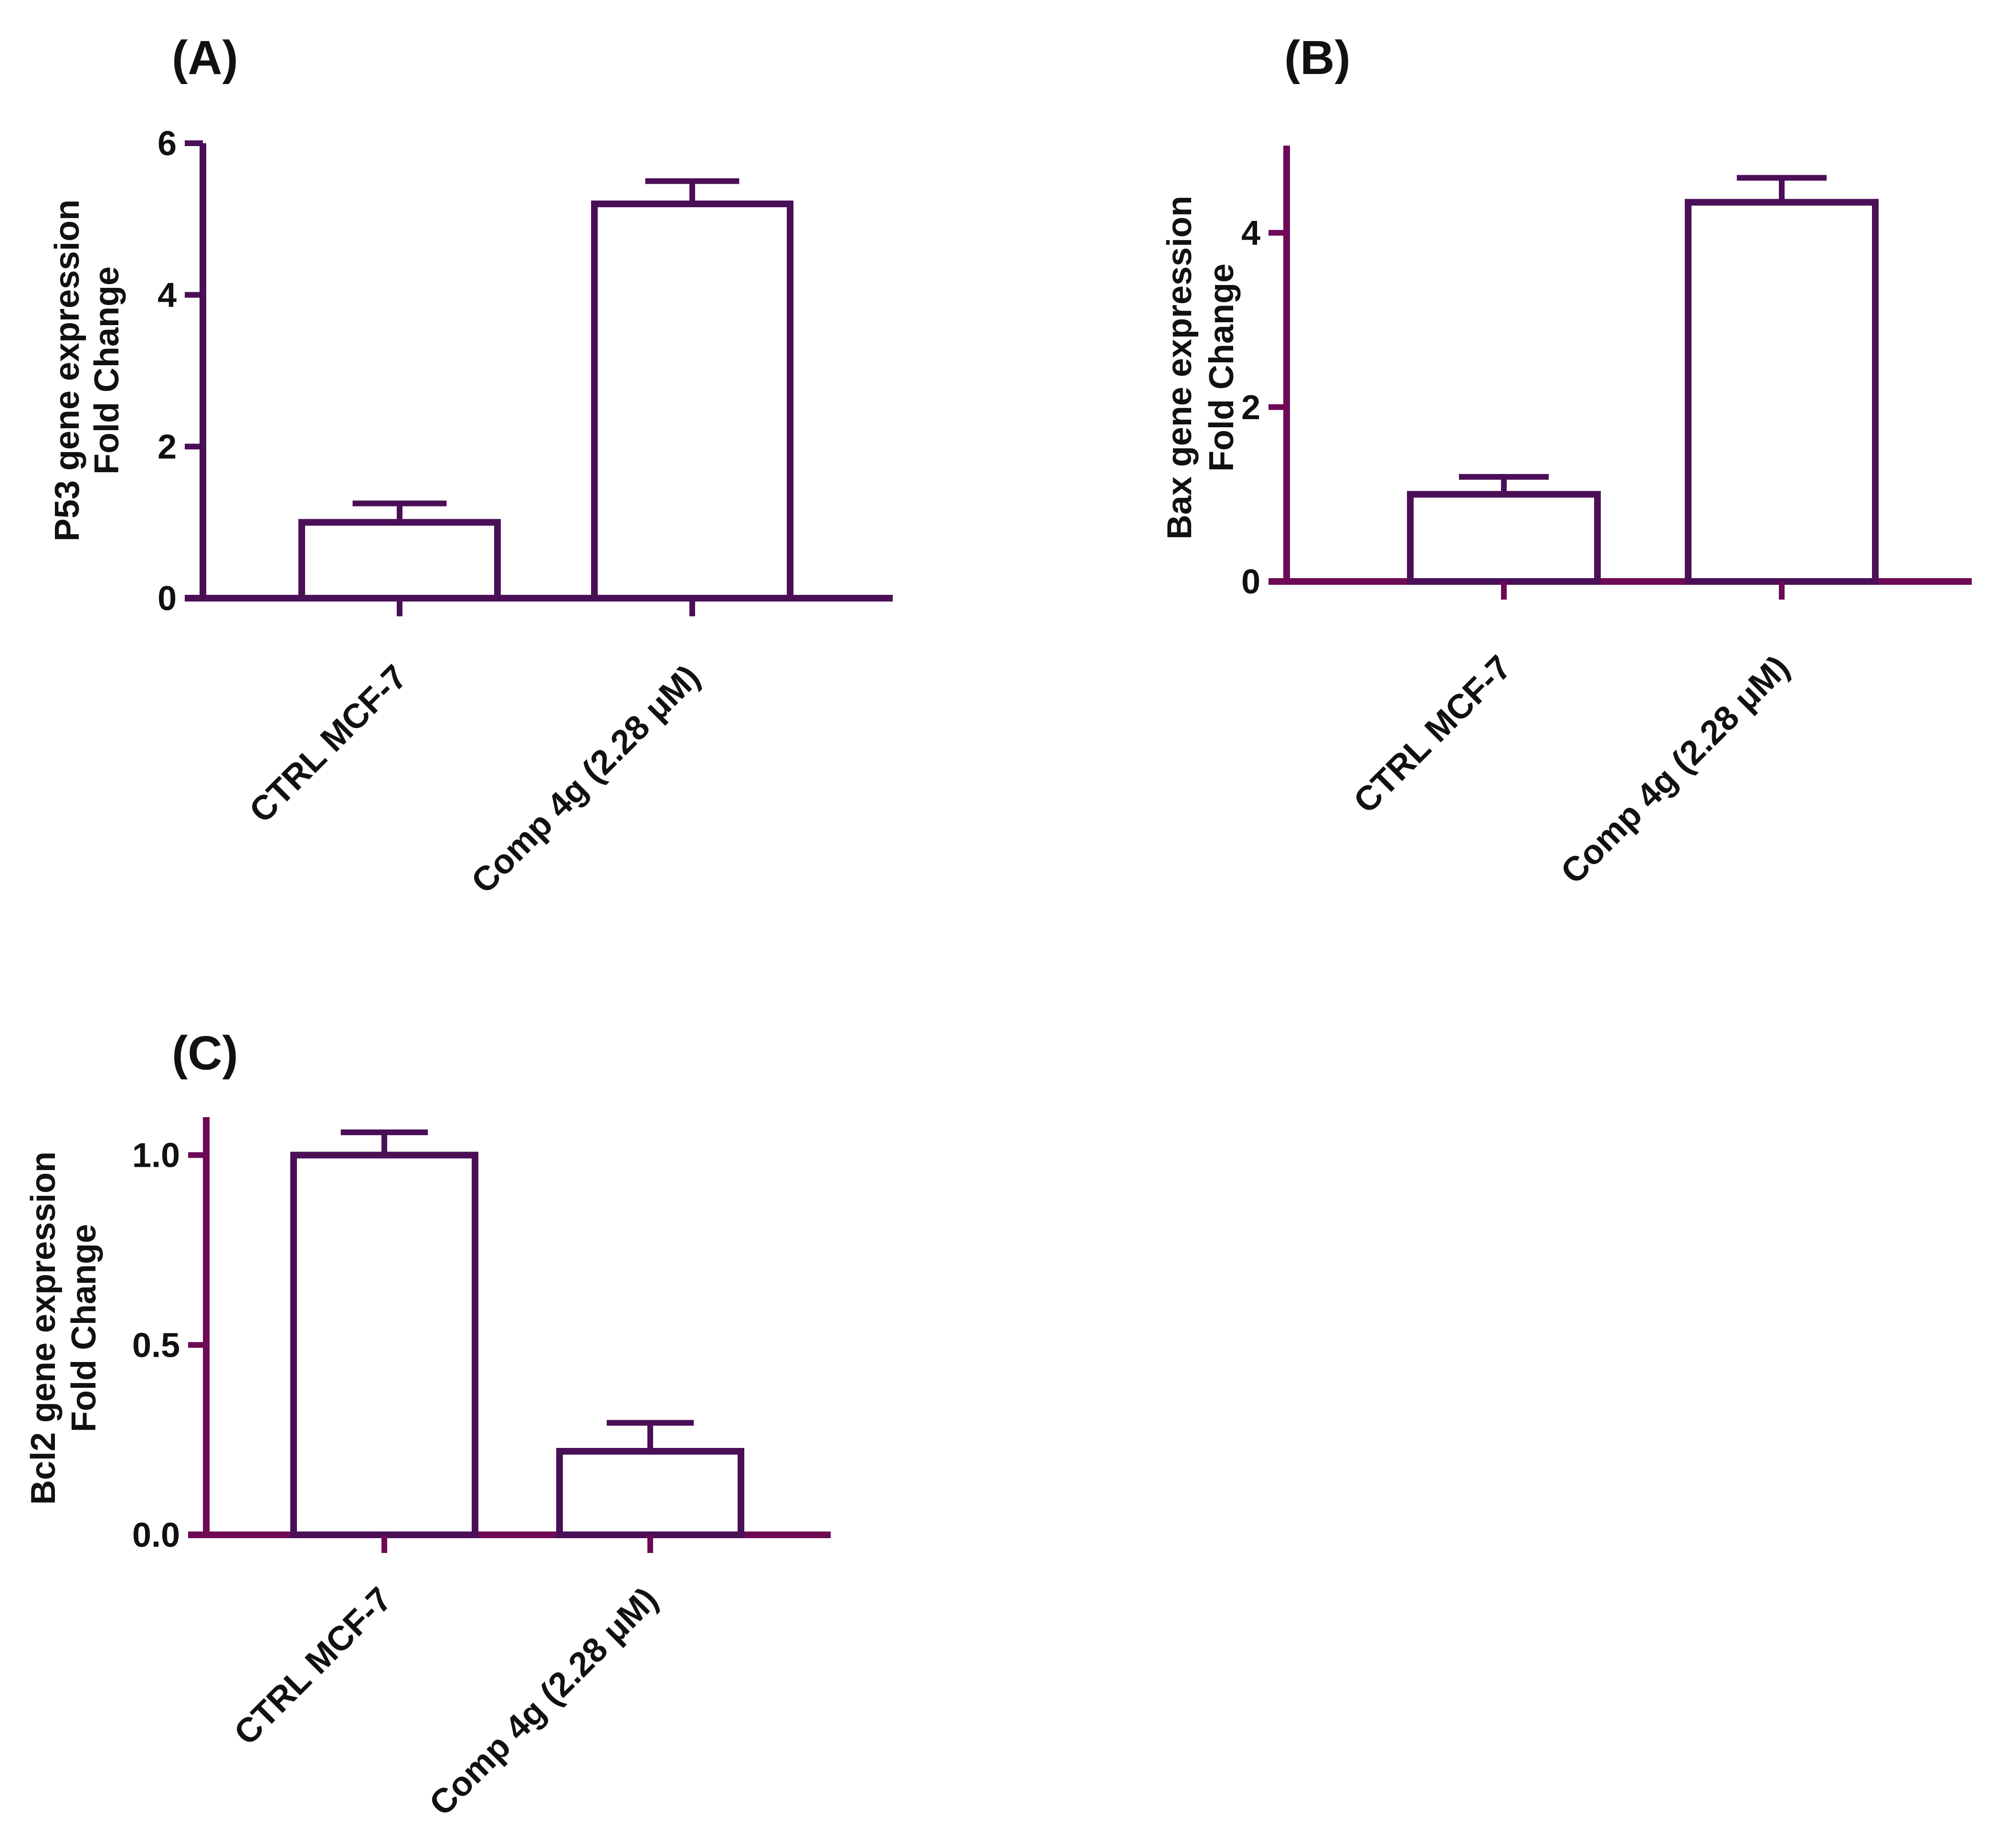  I want to click on panel-label: (B), so click(1318, 57).